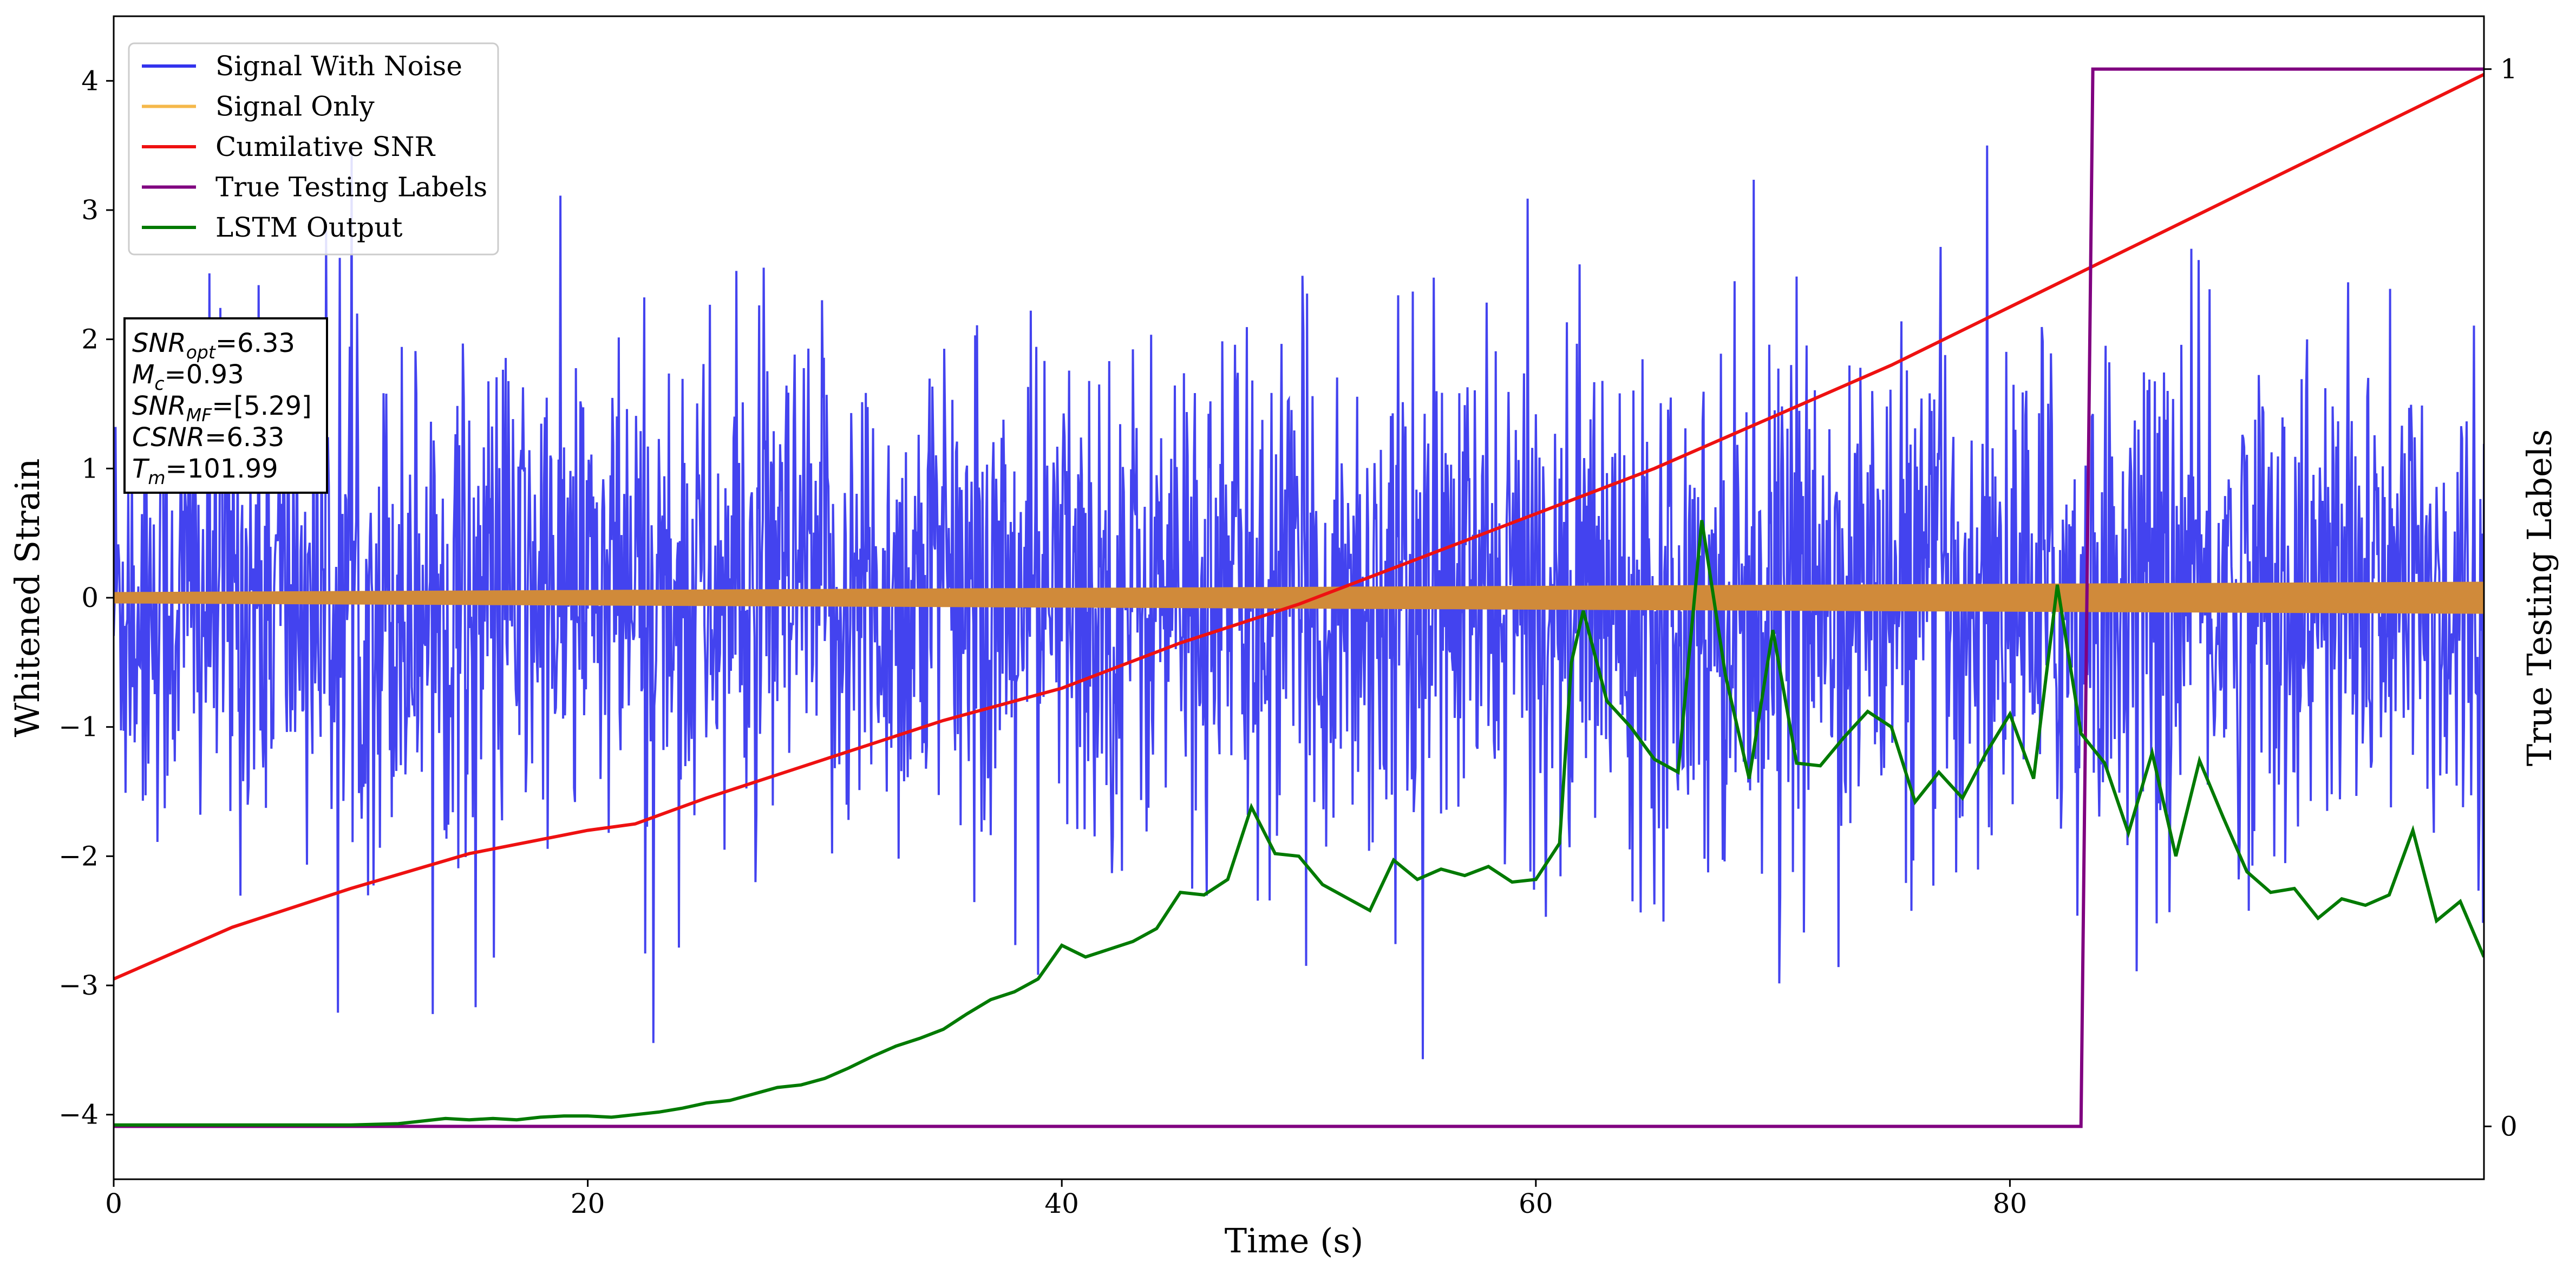 The height and width of the screenshot is (1274, 2576). Describe the element at coordinates (325, 146) in the screenshot. I see `legend-entry: Cumilative SNR` at that location.